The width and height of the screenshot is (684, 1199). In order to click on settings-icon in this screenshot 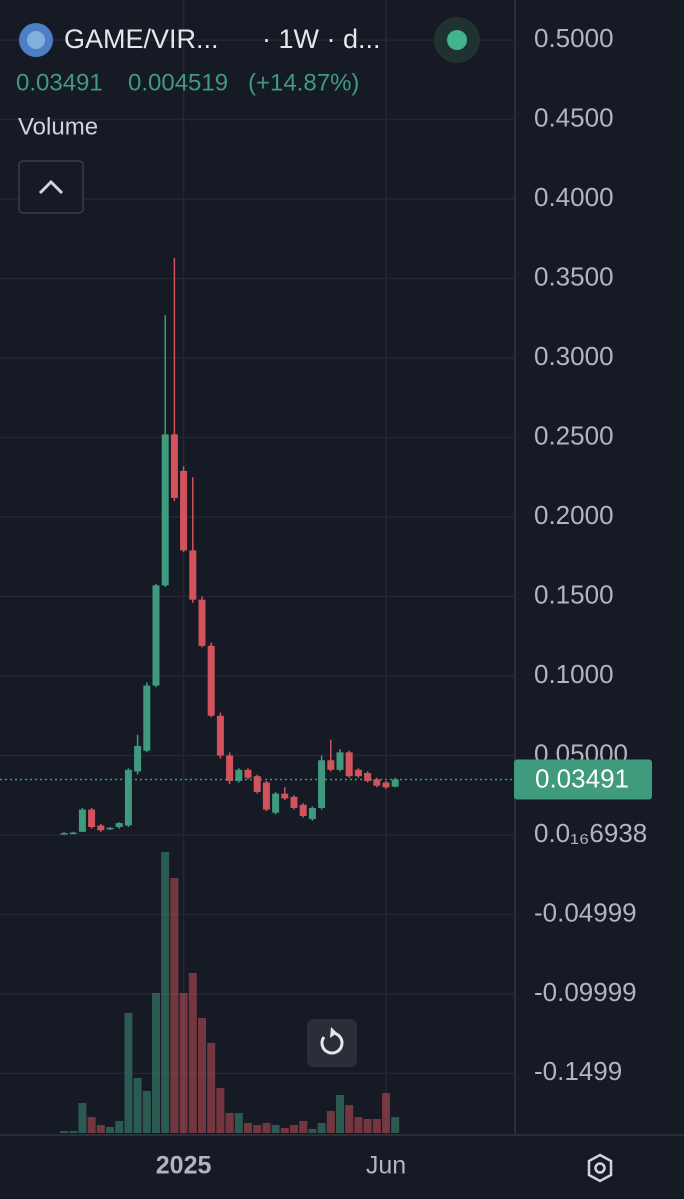, I will do `click(600, 1168)`.